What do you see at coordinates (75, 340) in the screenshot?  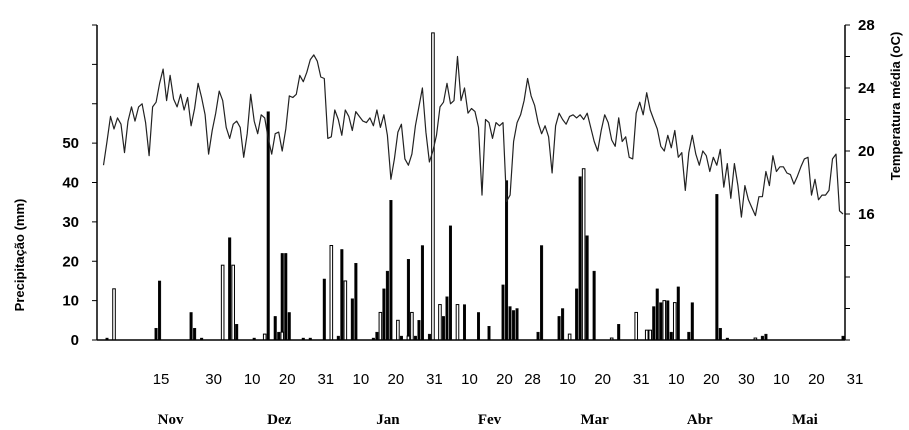 I see `left-tick-label: 0` at bounding box center [75, 340].